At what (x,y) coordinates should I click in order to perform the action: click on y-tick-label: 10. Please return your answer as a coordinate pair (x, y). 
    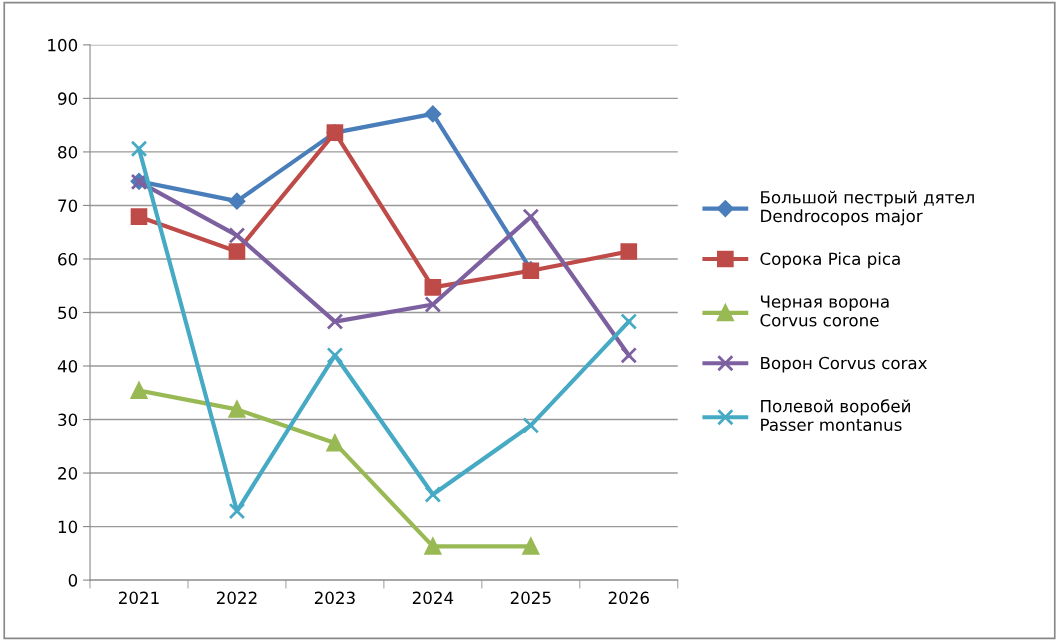
    Looking at the image, I should click on (68, 527).